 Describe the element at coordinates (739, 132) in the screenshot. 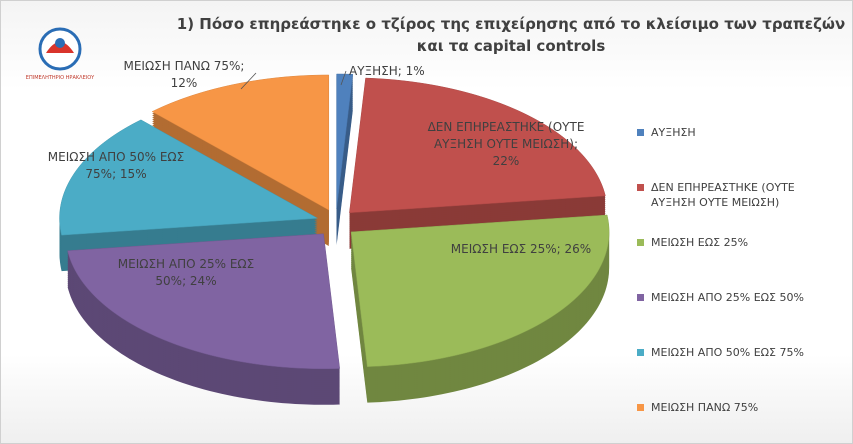

I see `legend-entry: ΑΥΞΗΣΗ` at that location.